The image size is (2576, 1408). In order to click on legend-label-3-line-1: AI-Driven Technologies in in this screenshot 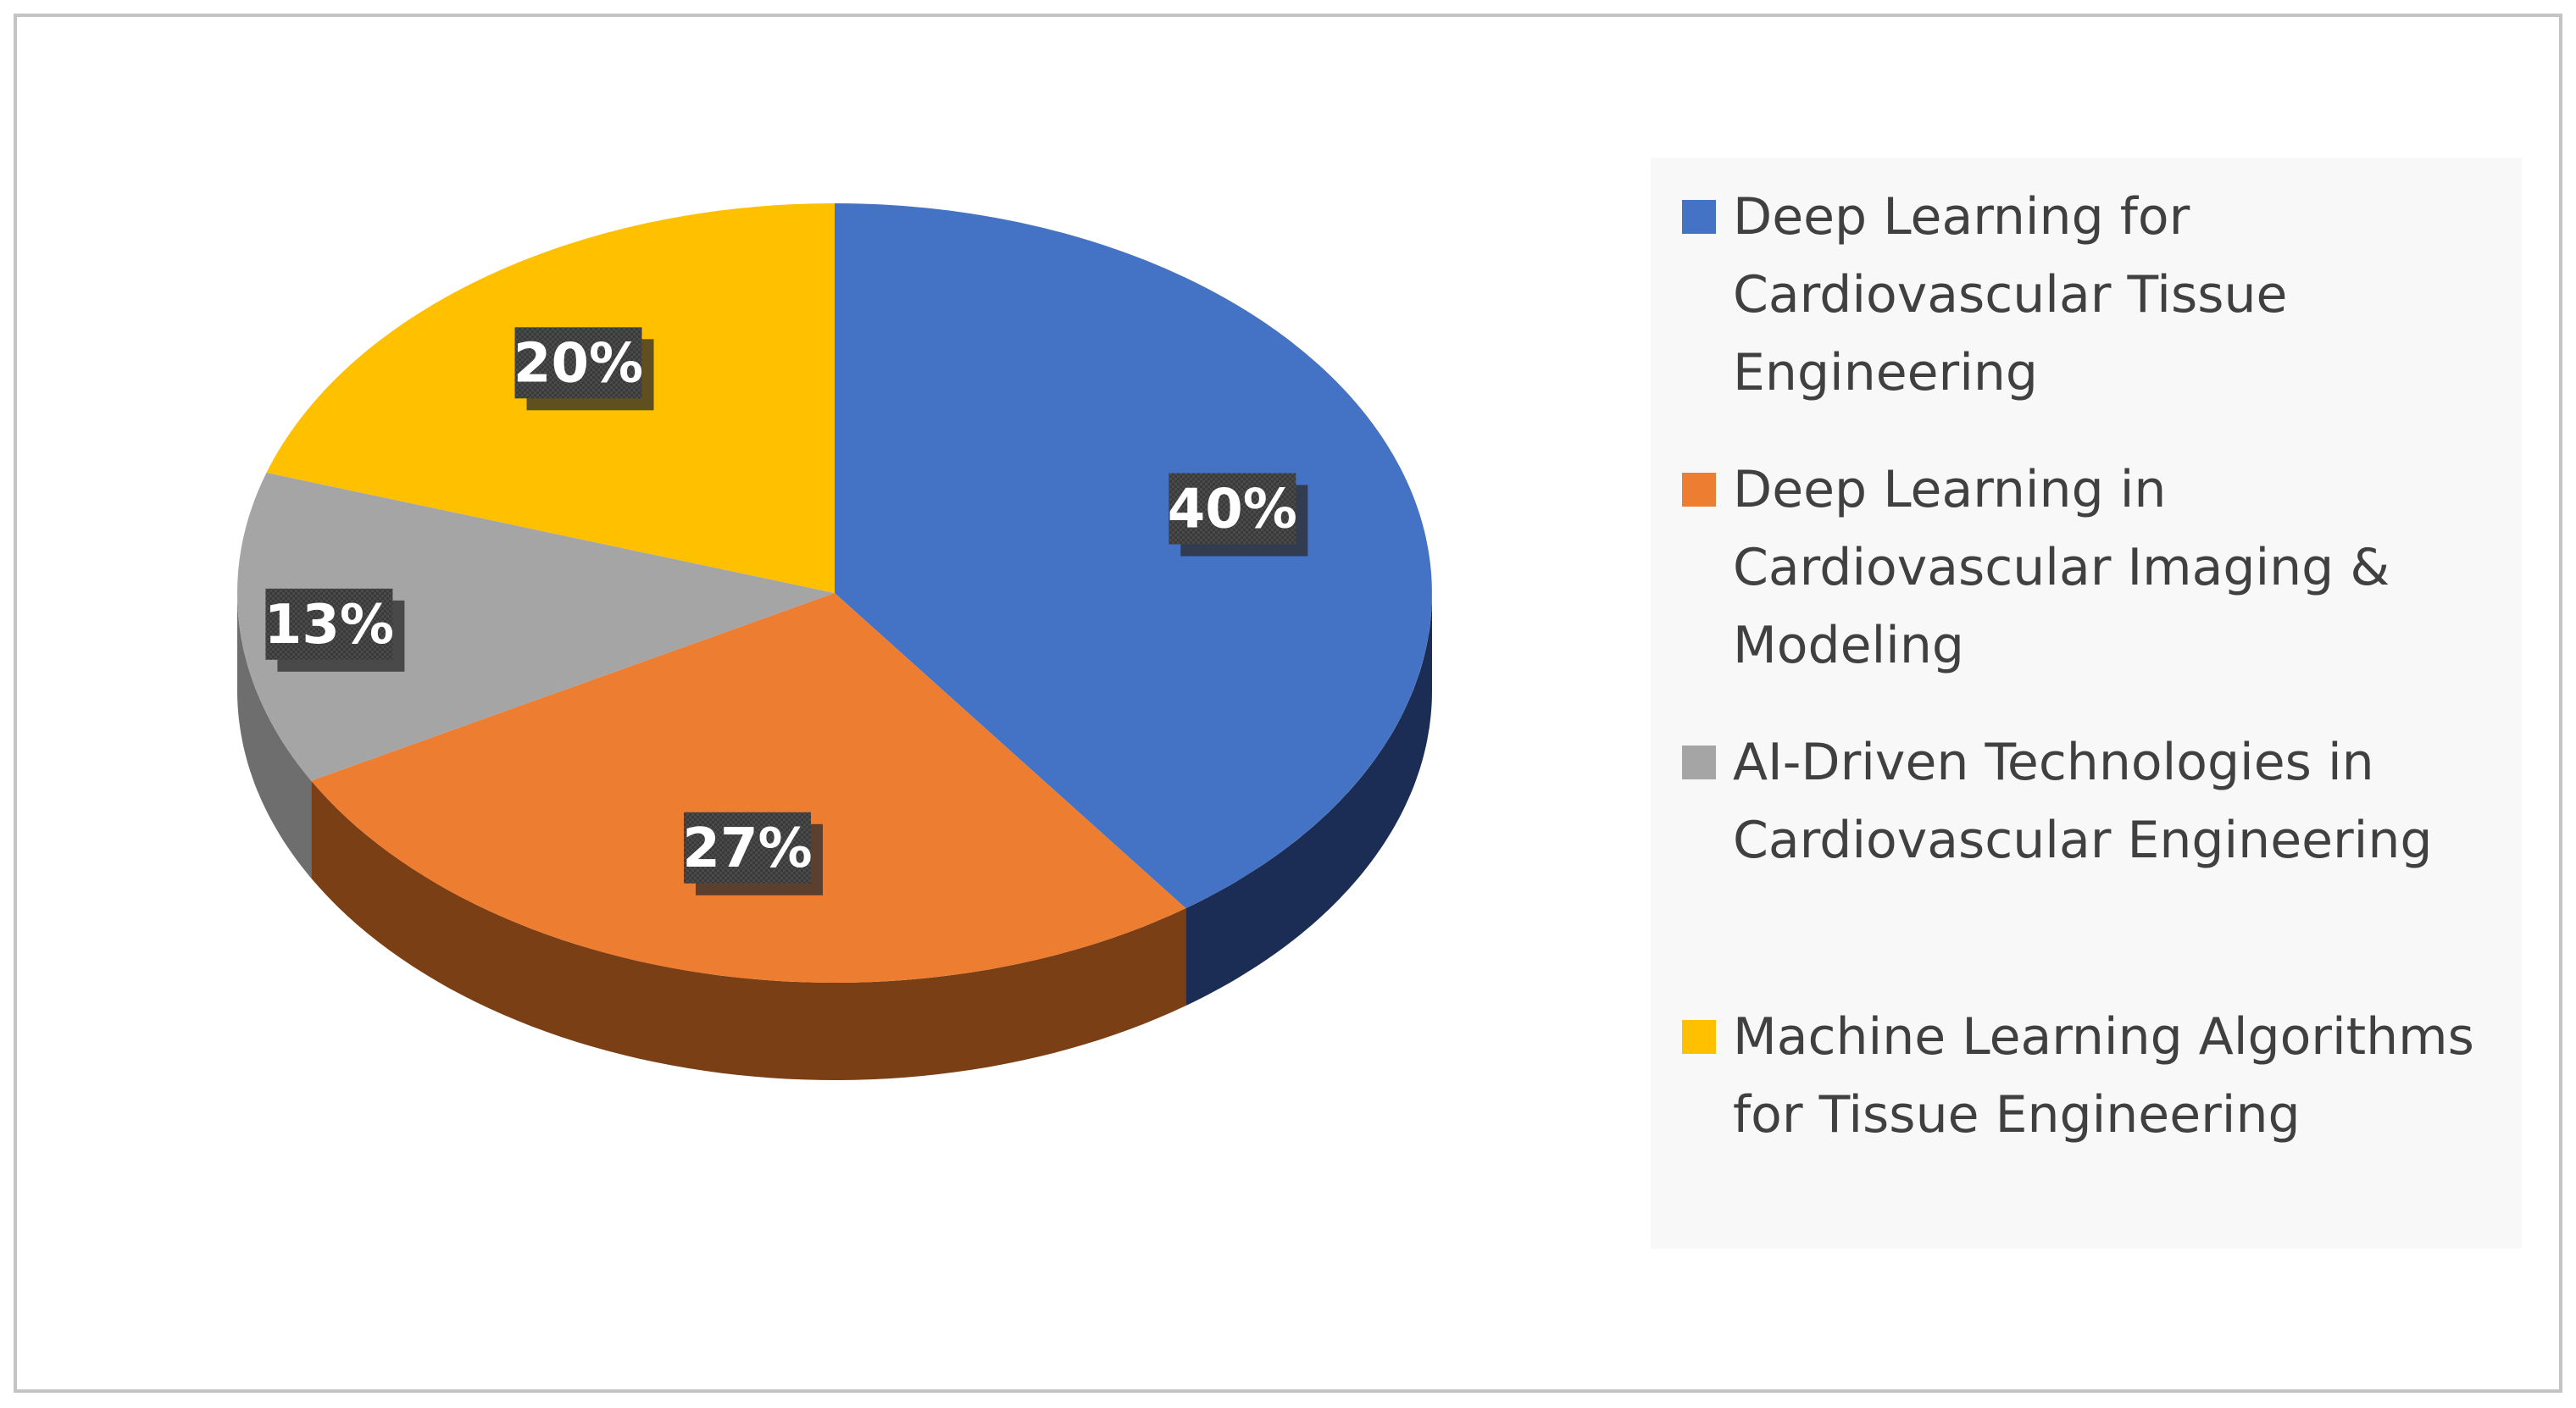, I will do `click(2053, 762)`.